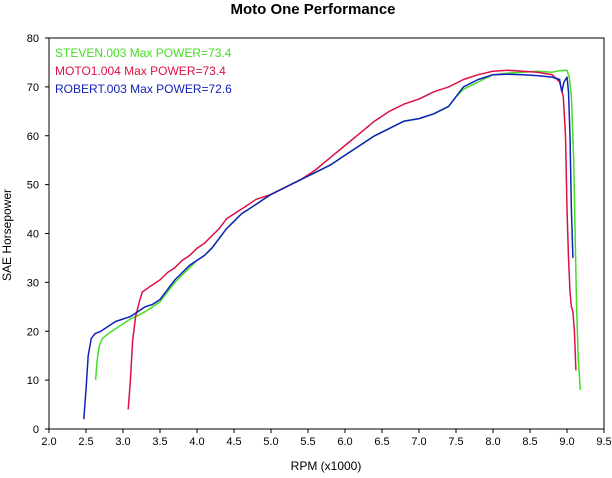 The height and width of the screenshot is (478, 612). What do you see at coordinates (143, 89) in the screenshot?
I see `legend-entry-2: ROBERT.003 Max POWER=72.6` at bounding box center [143, 89].